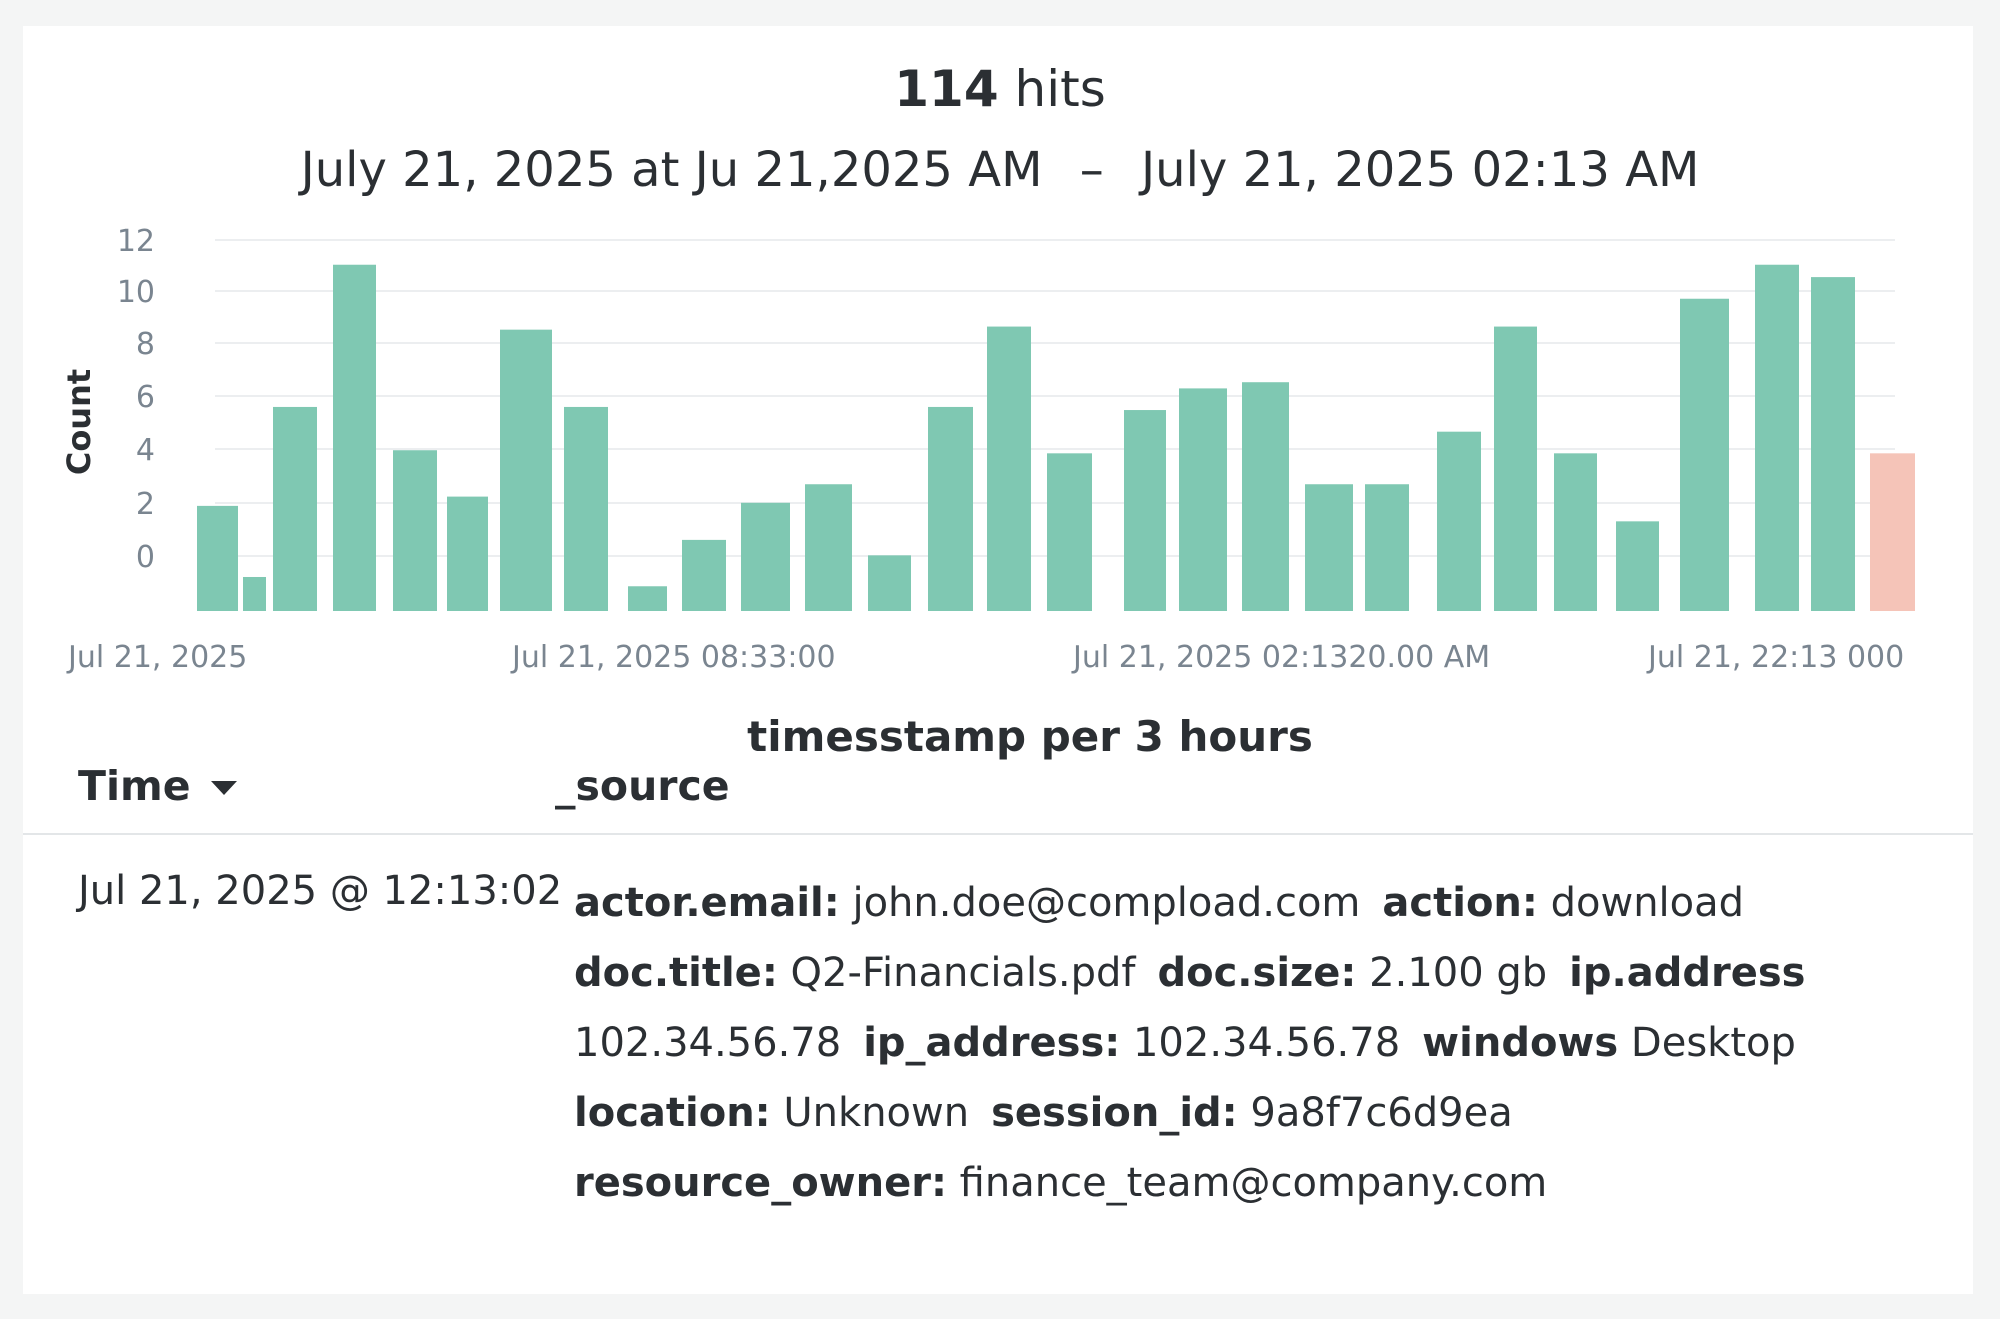  Describe the element at coordinates (1420, 170) in the screenshot. I see `range-end: July 21, 2025 02:13 AM` at that location.